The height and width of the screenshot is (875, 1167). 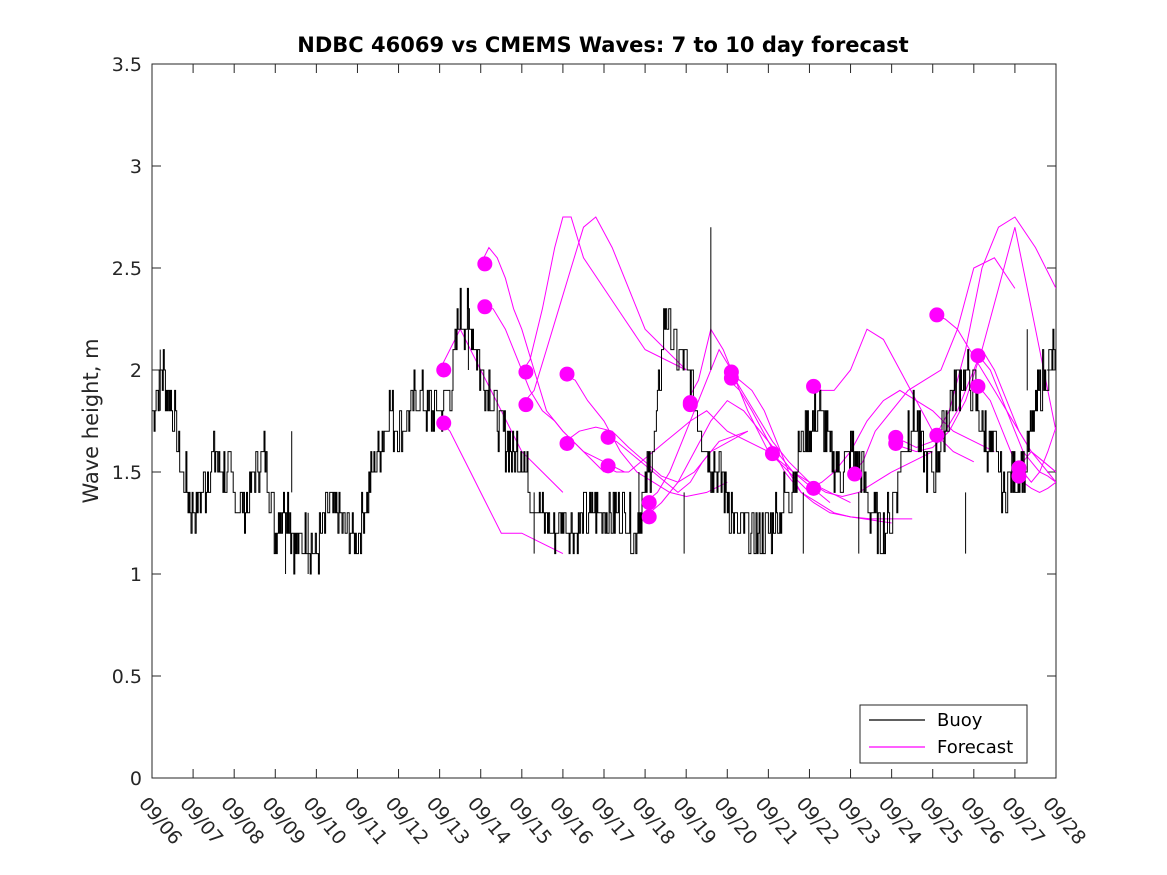 I want to click on x-tick-label: 09/24, so click(x=900, y=821).